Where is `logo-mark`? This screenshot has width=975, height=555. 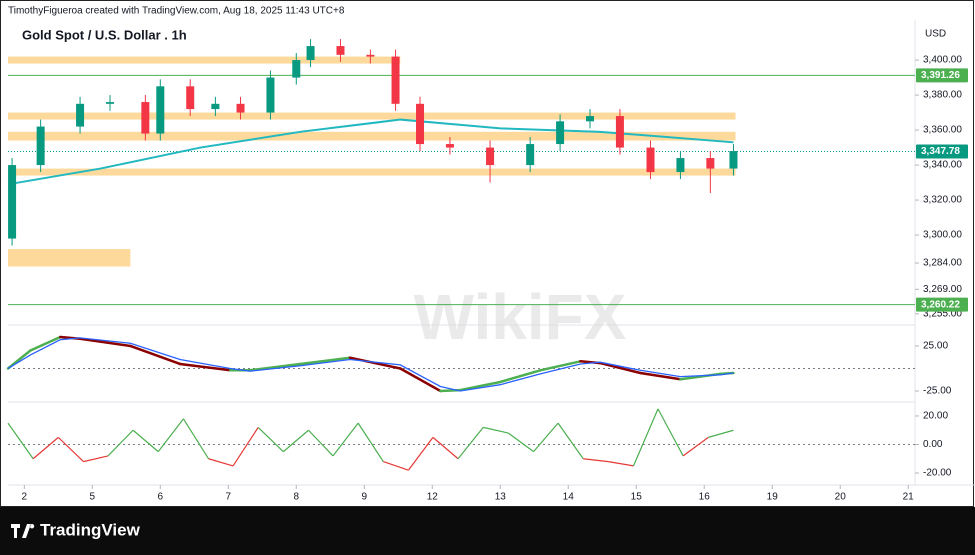
logo-mark is located at coordinates (23, 531).